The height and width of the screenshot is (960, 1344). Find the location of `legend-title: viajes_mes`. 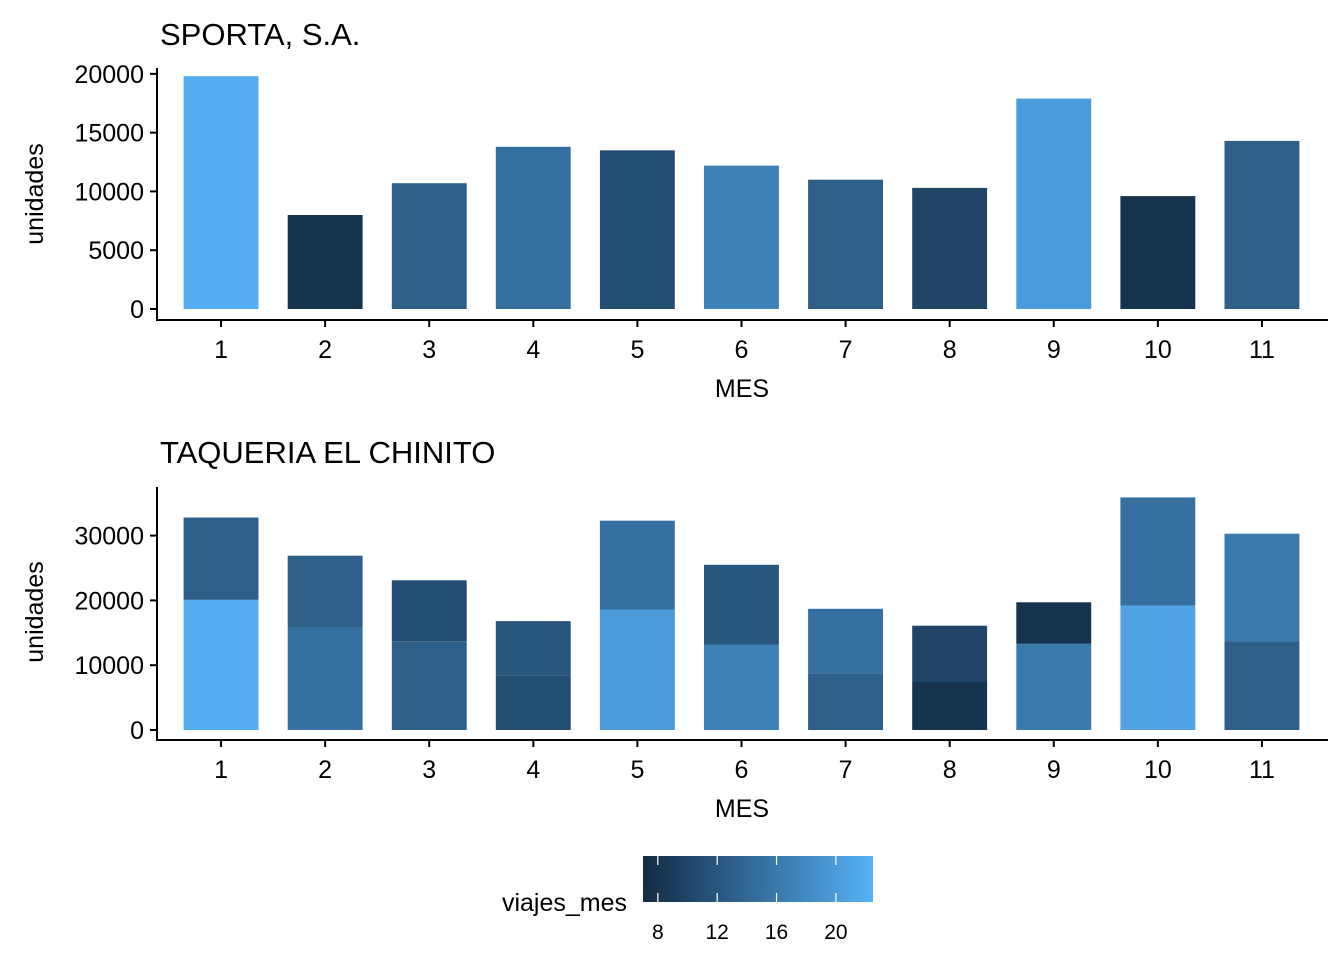

legend-title: viajes_mes is located at coordinates (564, 903).